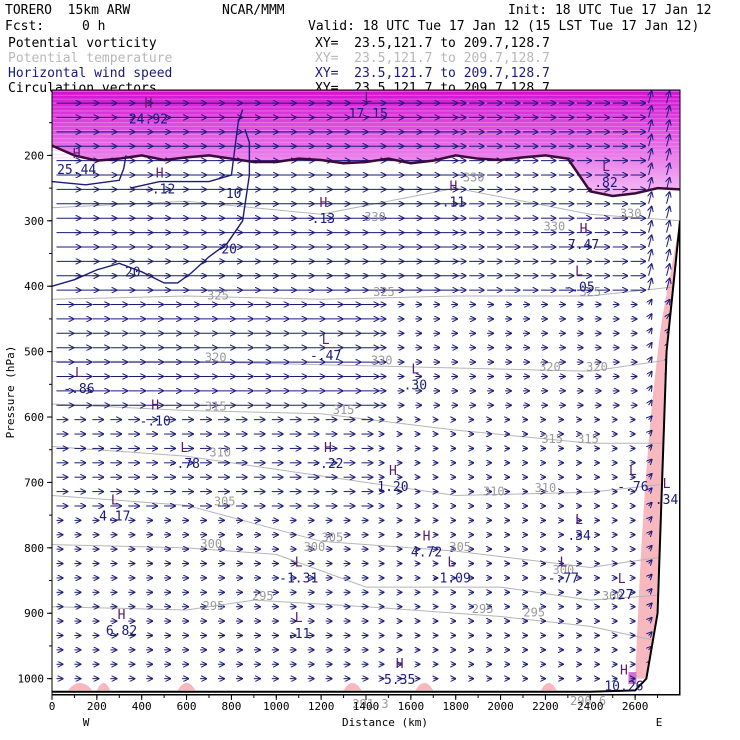  Describe the element at coordinates (545, 706) in the screenshot. I see `x-tick-label: 2200` at that location.